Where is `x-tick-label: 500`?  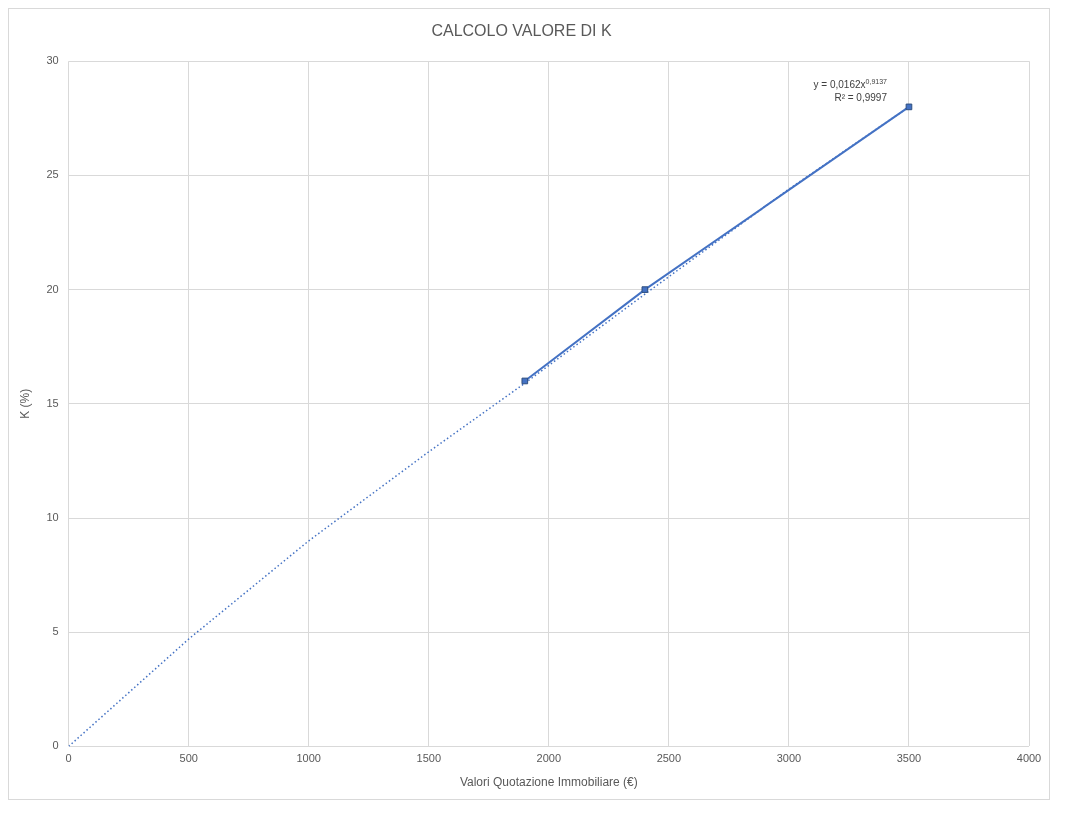
x-tick-label: 500 is located at coordinates (188, 758).